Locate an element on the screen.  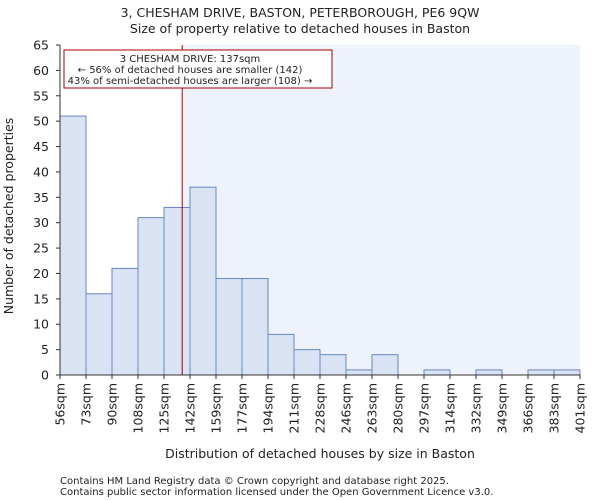
x-tick-label-7: 177sqm is located at coordinates (242, 408).